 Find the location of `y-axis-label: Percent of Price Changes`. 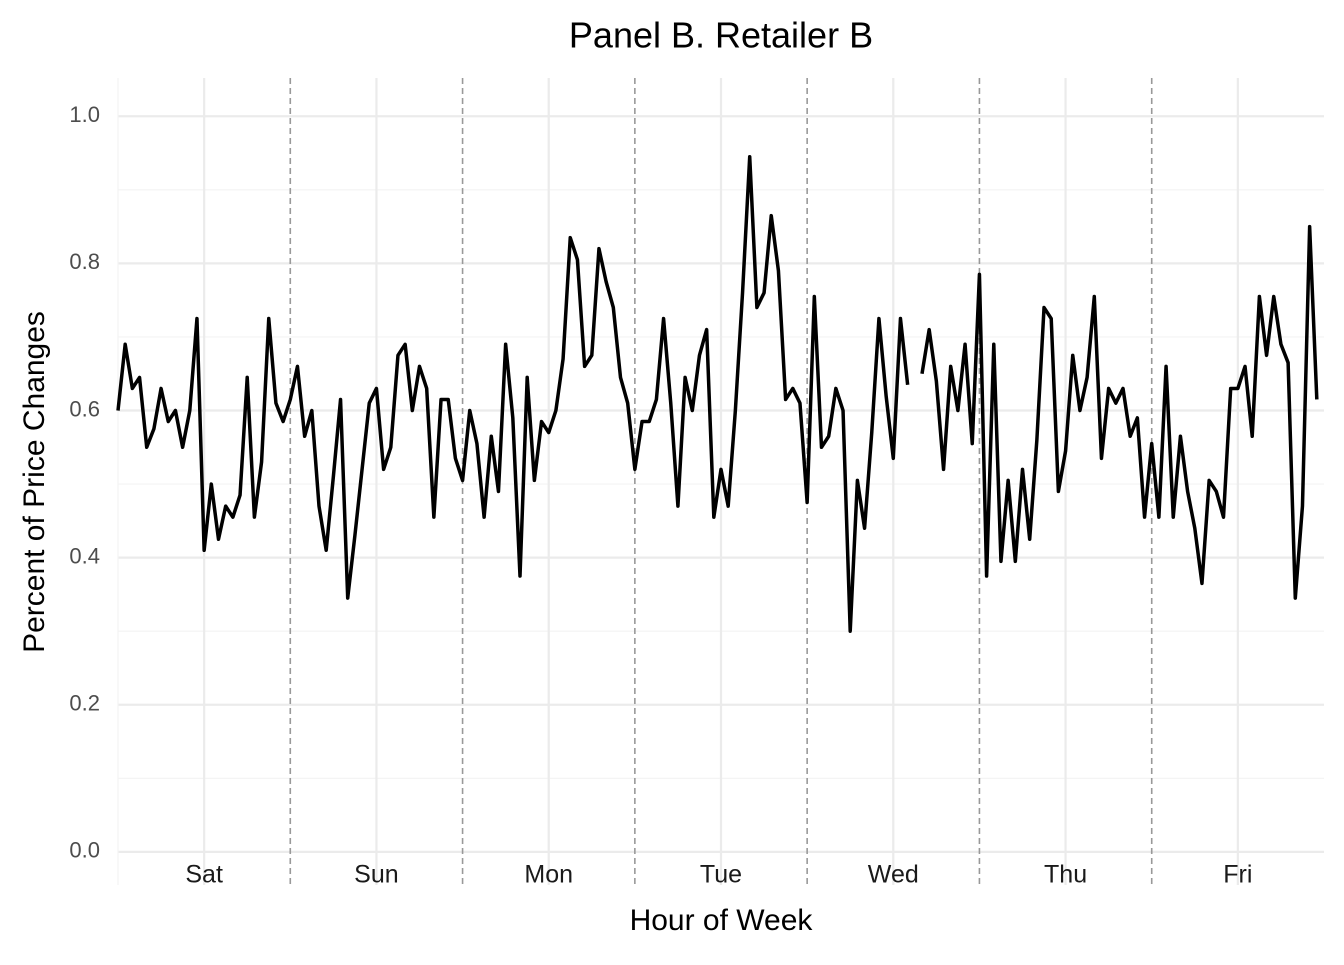

y-axis-label: Percent of Price Changes is located at coordinates (34, 482).